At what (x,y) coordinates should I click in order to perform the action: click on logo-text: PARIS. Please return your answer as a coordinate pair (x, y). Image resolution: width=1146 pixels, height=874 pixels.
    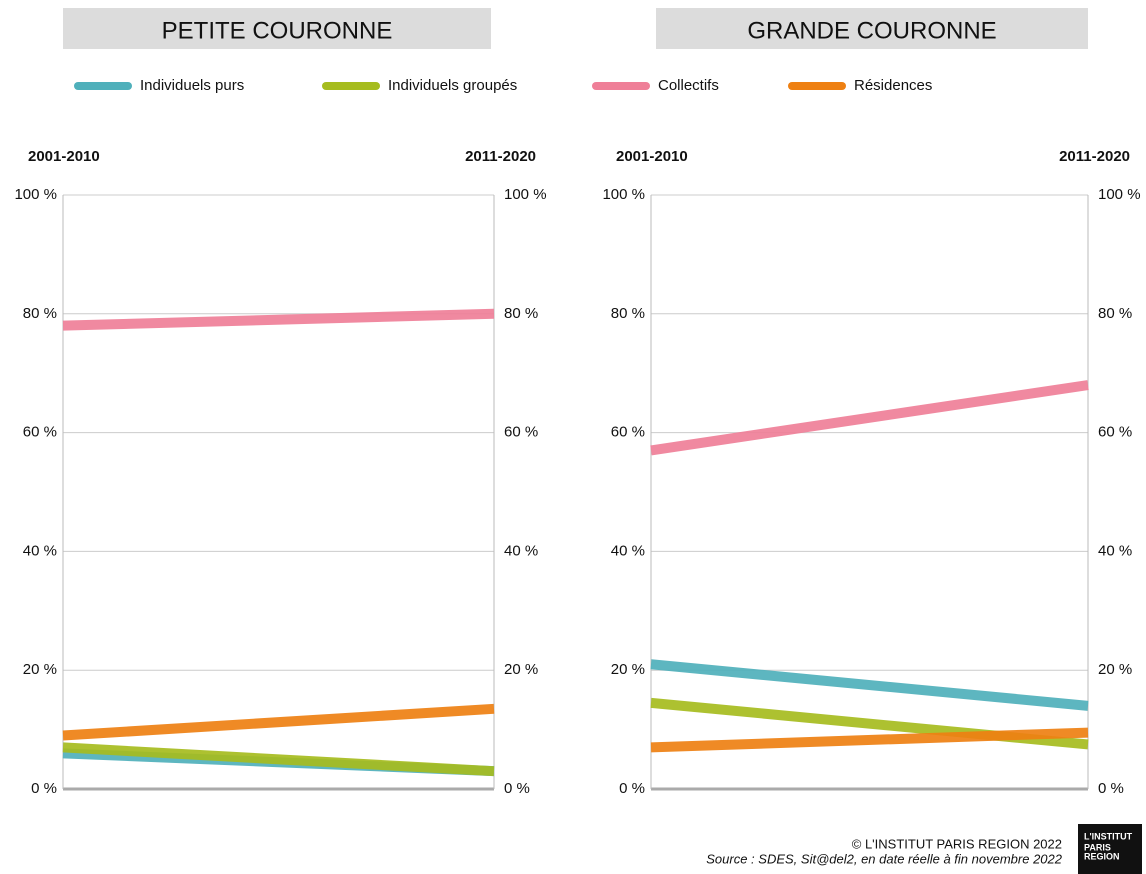
    Looking at the image, I should click on (1097, 847).